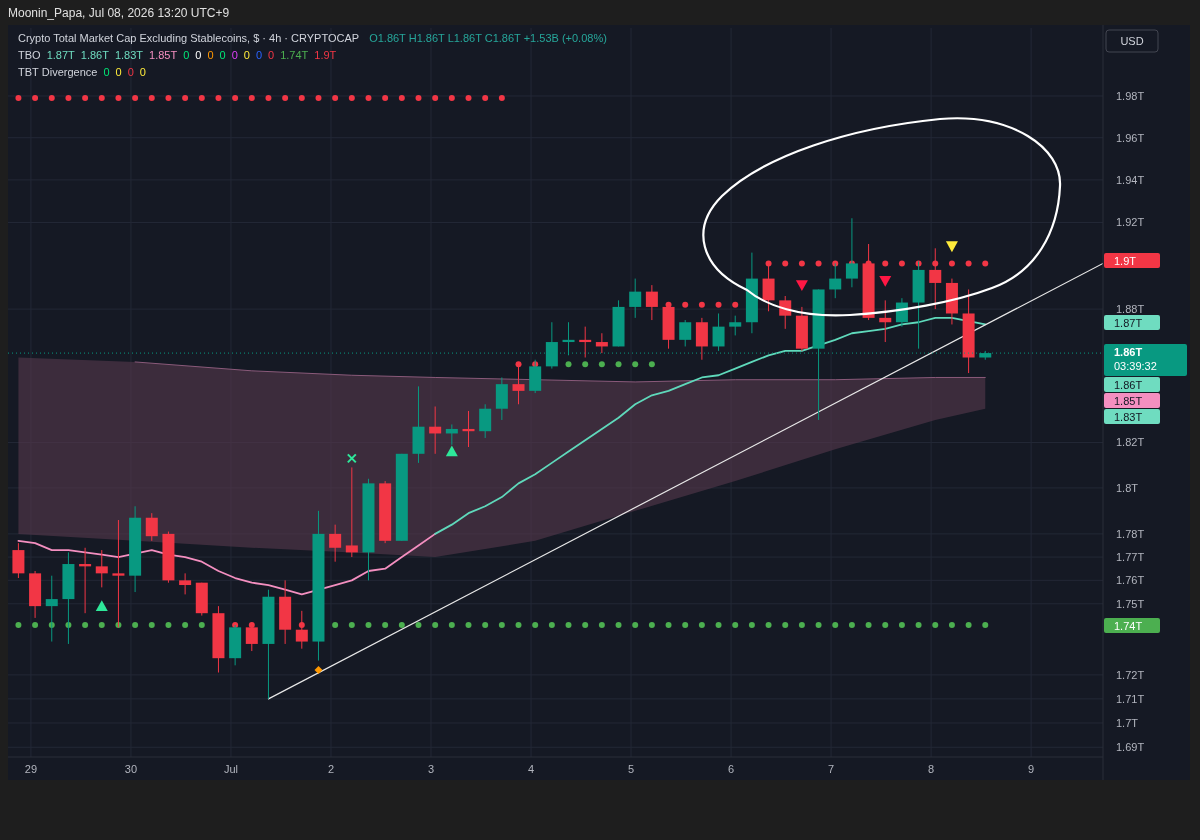  I want to click on x-tick-label: 8, so click(931, 769).